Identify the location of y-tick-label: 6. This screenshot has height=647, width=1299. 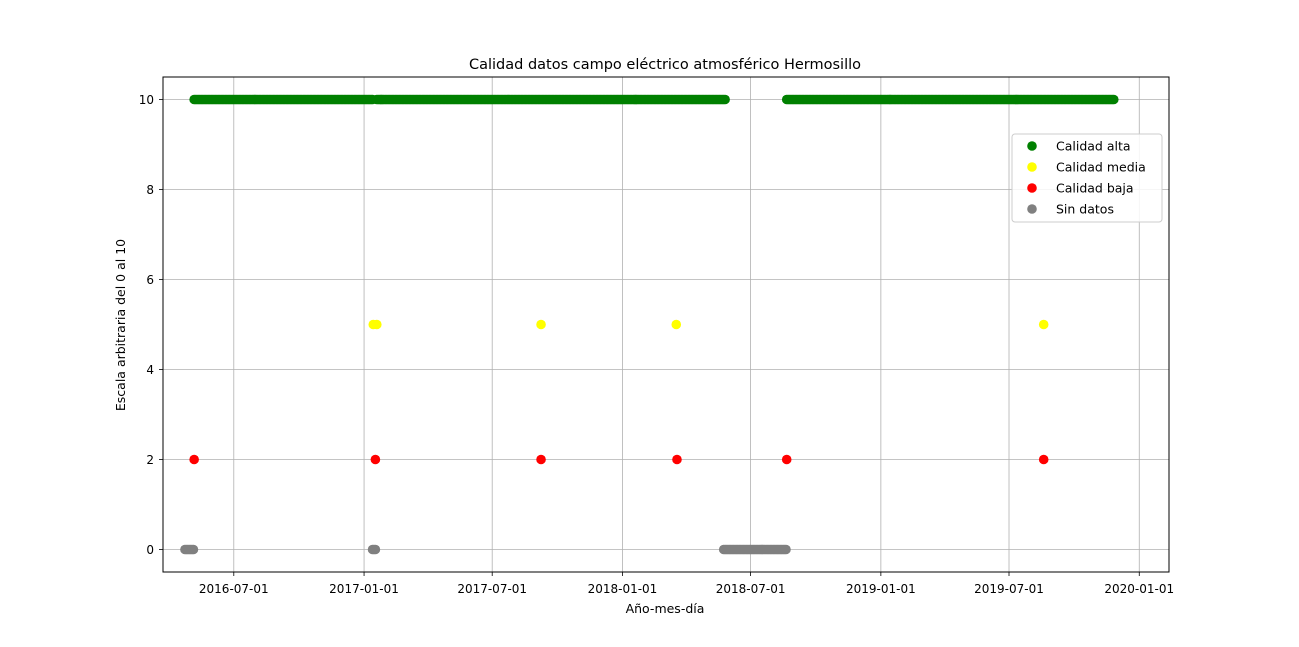
(150, 280).